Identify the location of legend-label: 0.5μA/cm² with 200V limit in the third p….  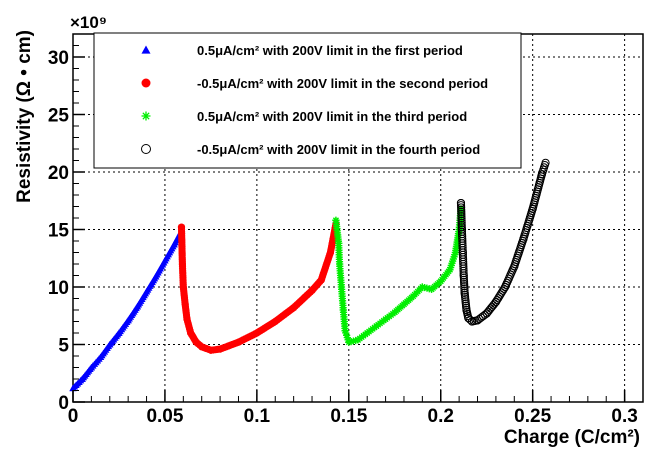
(332, 116).